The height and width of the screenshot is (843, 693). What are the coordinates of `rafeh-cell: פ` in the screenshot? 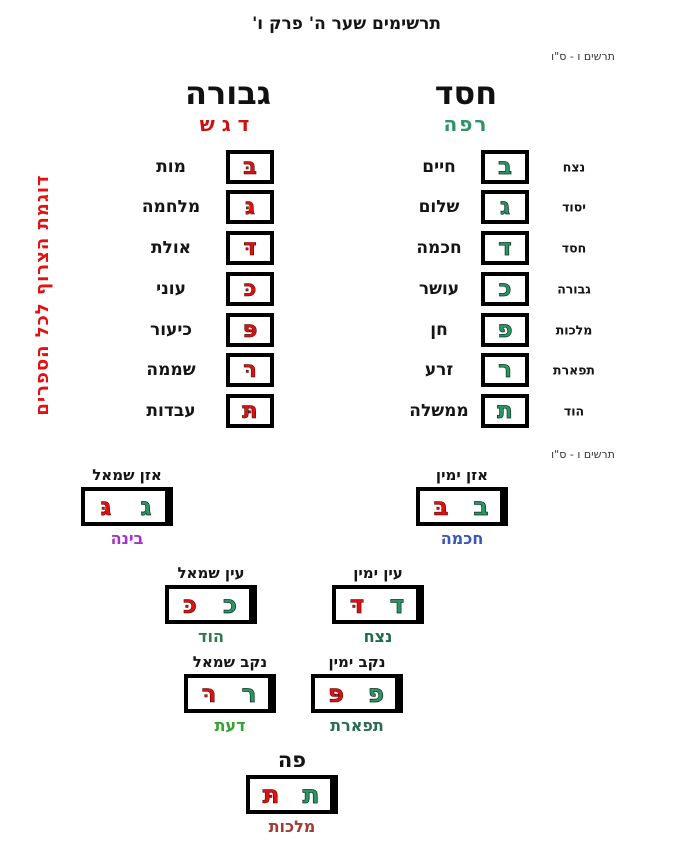 It's located at (378, 693).